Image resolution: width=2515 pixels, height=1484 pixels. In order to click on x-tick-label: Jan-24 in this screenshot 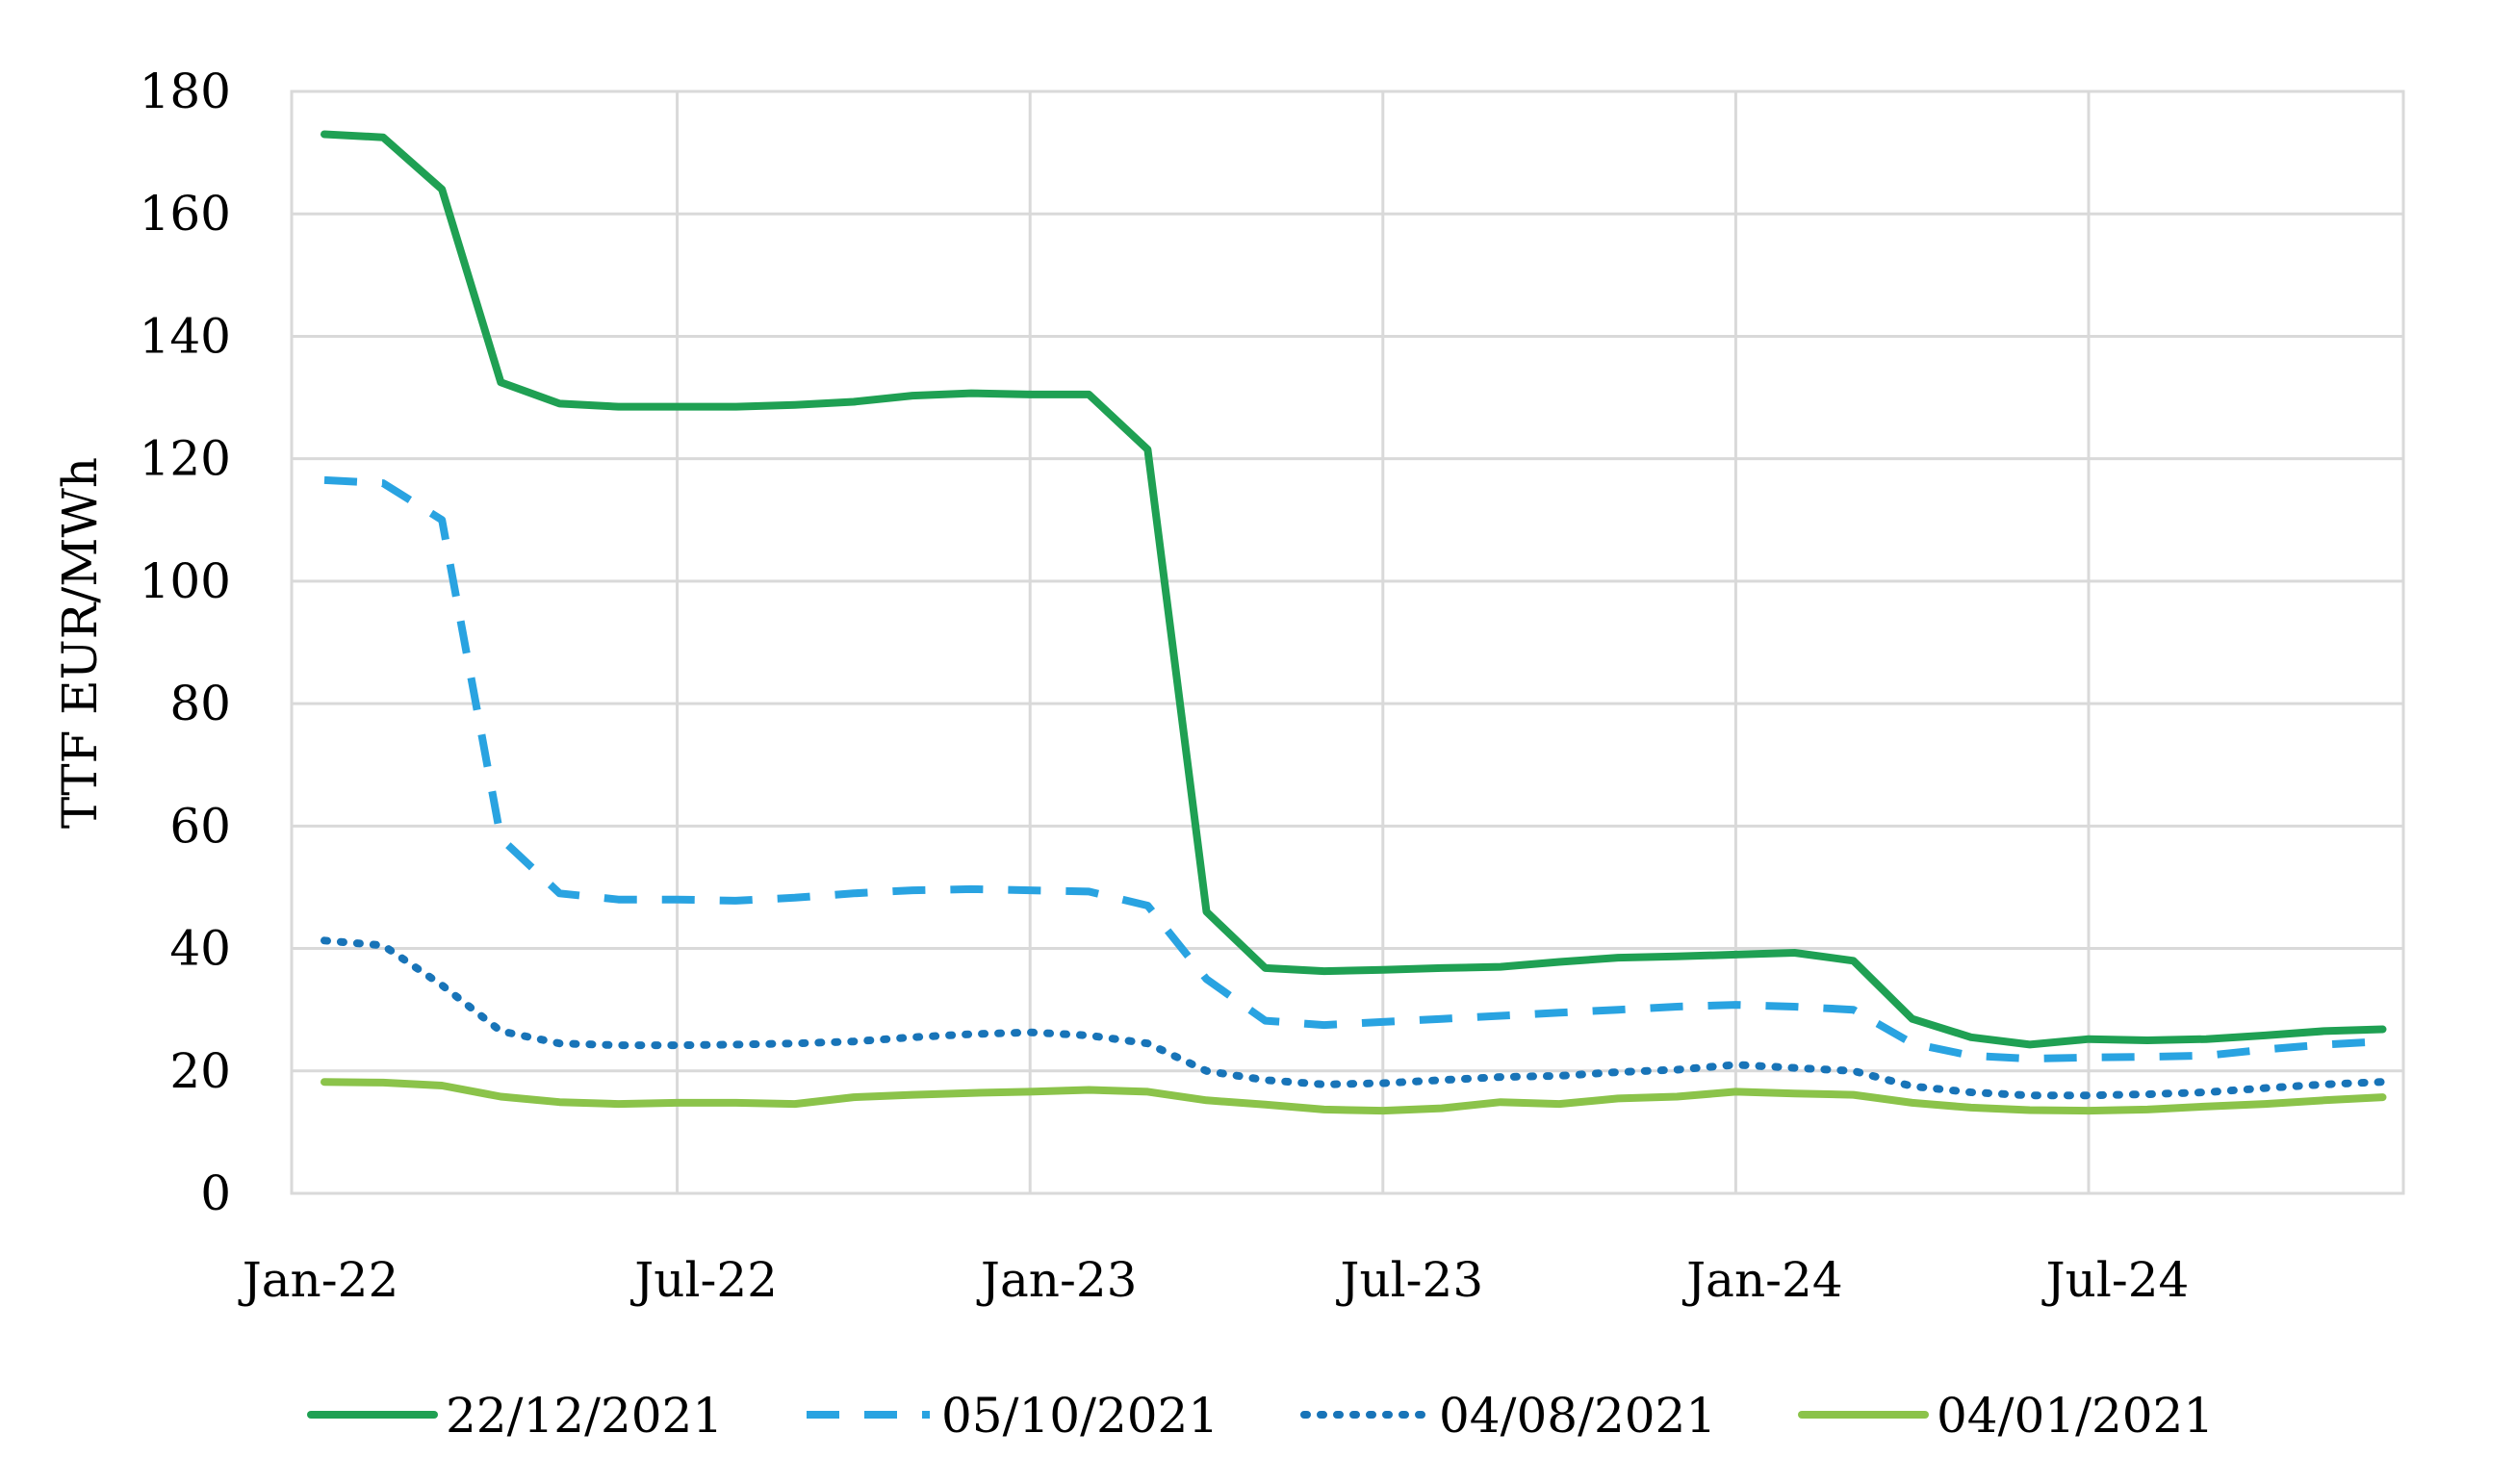, I will do `click(1762, 1280)`.